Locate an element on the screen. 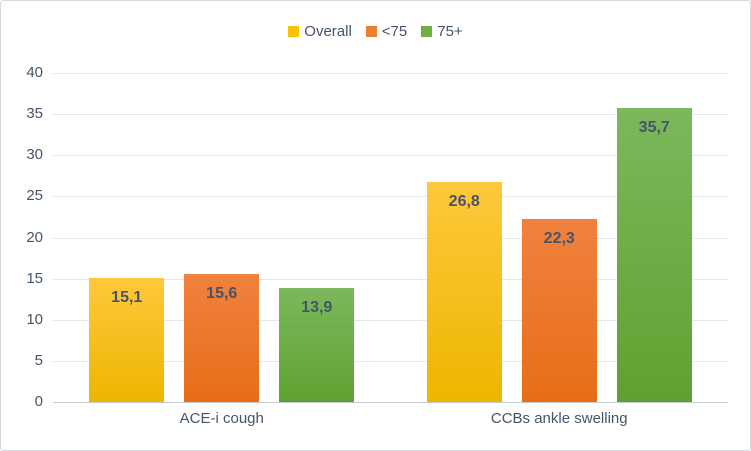  y-tick-label: 0 is located at coordinates (38, 401).